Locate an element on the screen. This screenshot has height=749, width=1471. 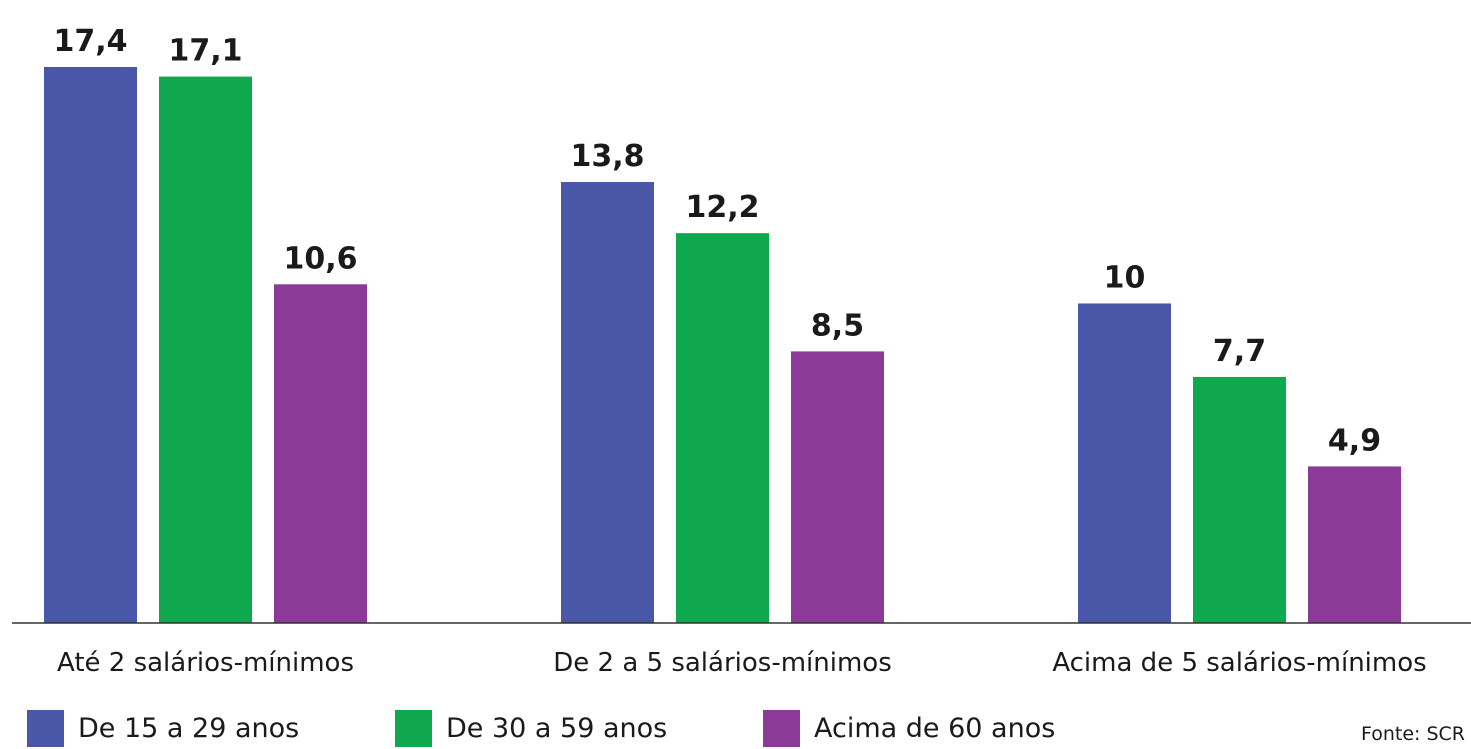
legend-item-series-3: Acima de 60 anos is located at coordinates (909, 728).